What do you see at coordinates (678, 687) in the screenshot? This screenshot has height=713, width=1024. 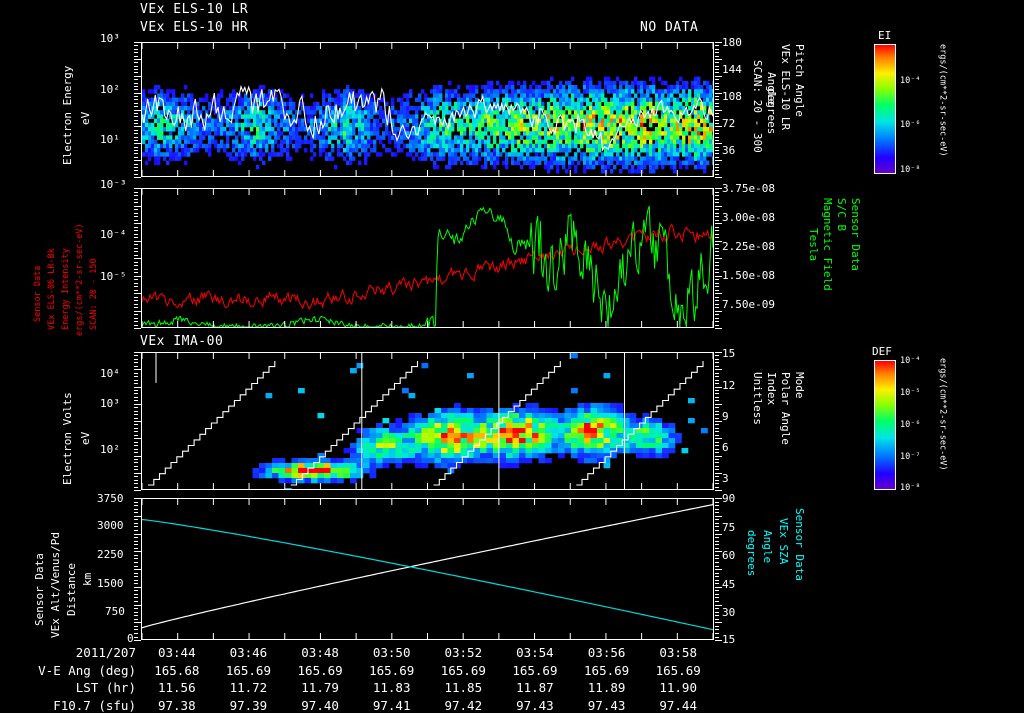 I see `table-cell: 11.90` at bounding box center [678, 687].